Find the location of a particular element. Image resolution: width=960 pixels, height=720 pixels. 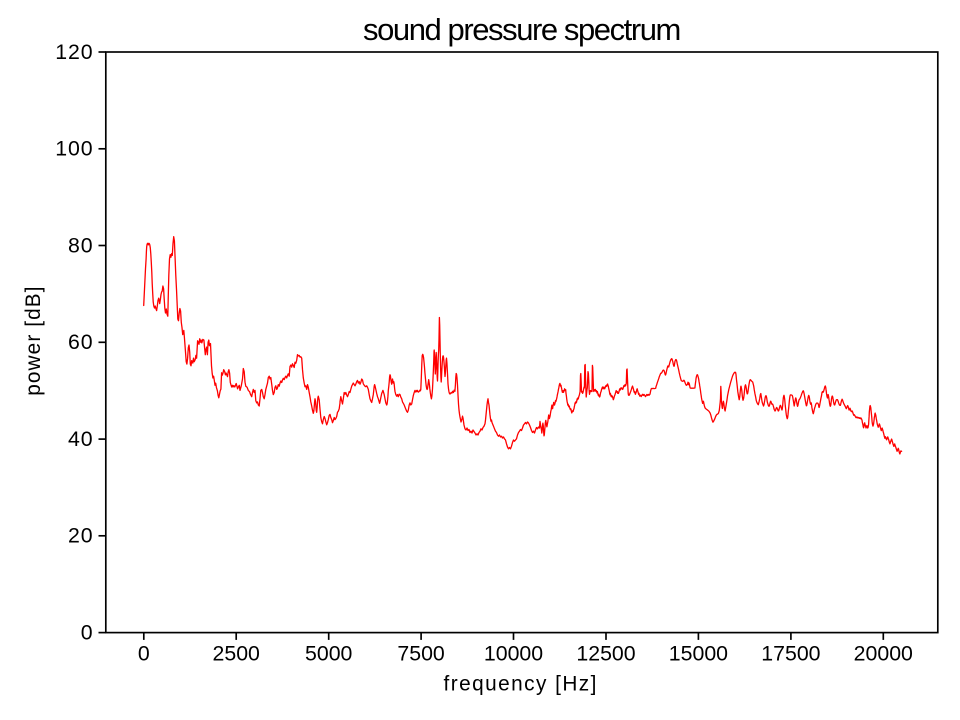

svg-text: 2500 is located at coordinates (237, 654).